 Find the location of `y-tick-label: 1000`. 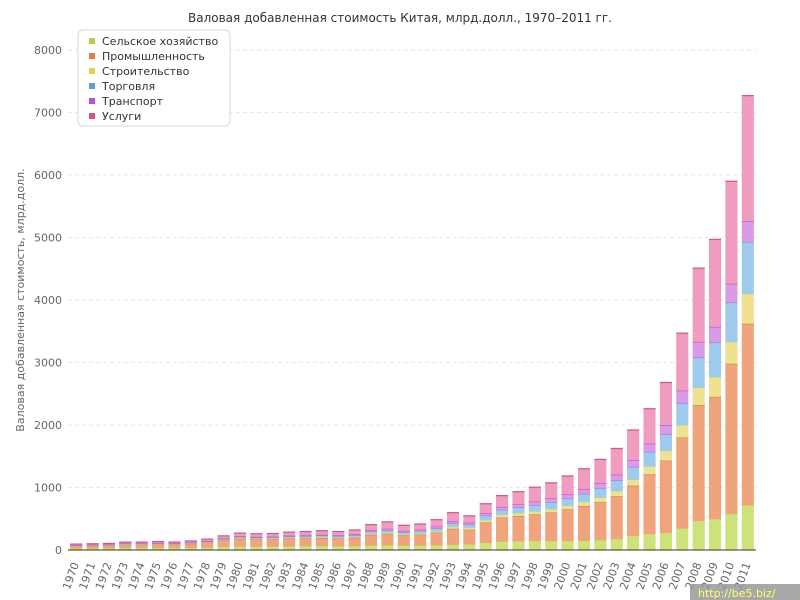

y-tick-label: 1000 is located at coordinates (48, 488).